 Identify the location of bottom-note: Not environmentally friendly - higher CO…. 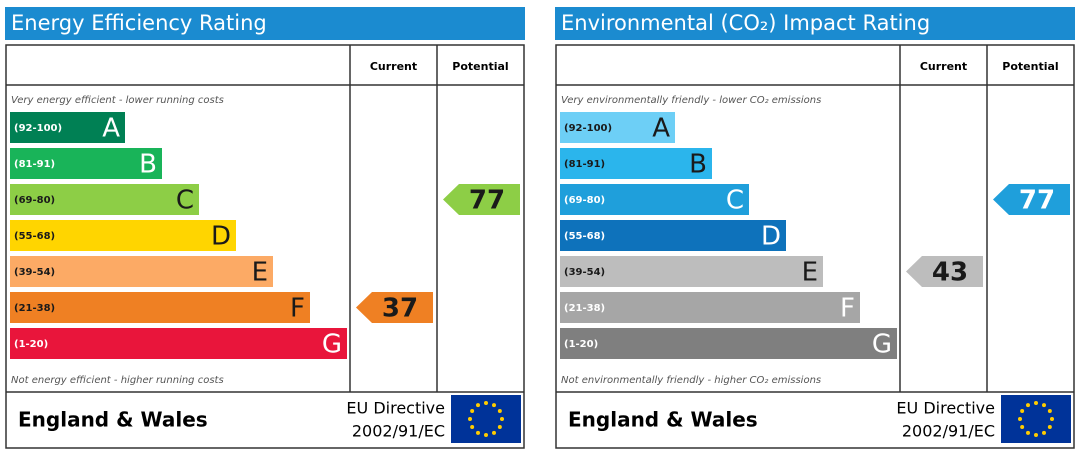
(691, 380).